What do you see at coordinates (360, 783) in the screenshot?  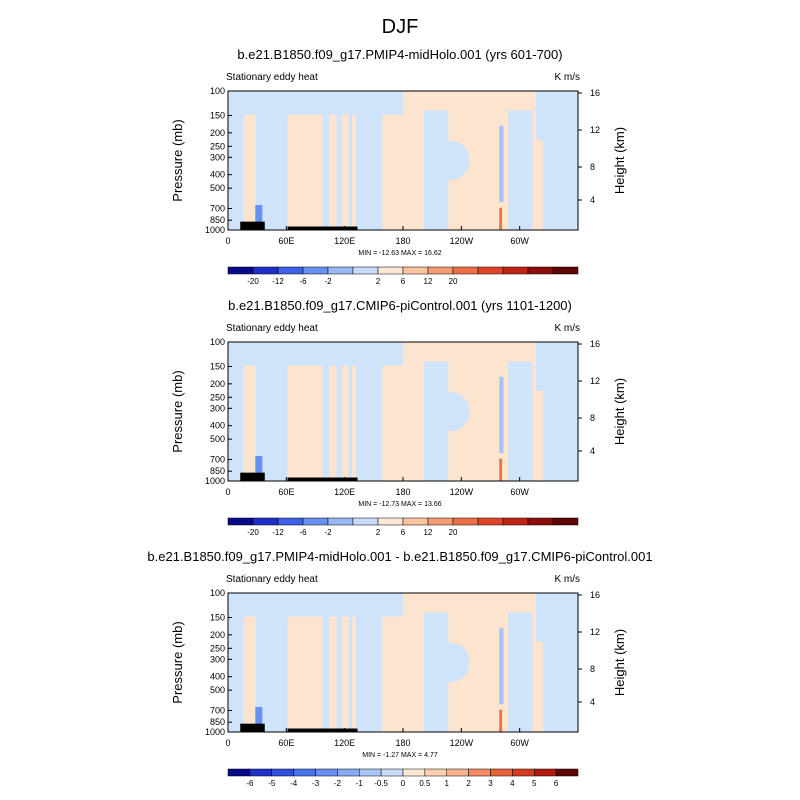 I see `colorbar-label: -1` at bounding box center [360, 783].